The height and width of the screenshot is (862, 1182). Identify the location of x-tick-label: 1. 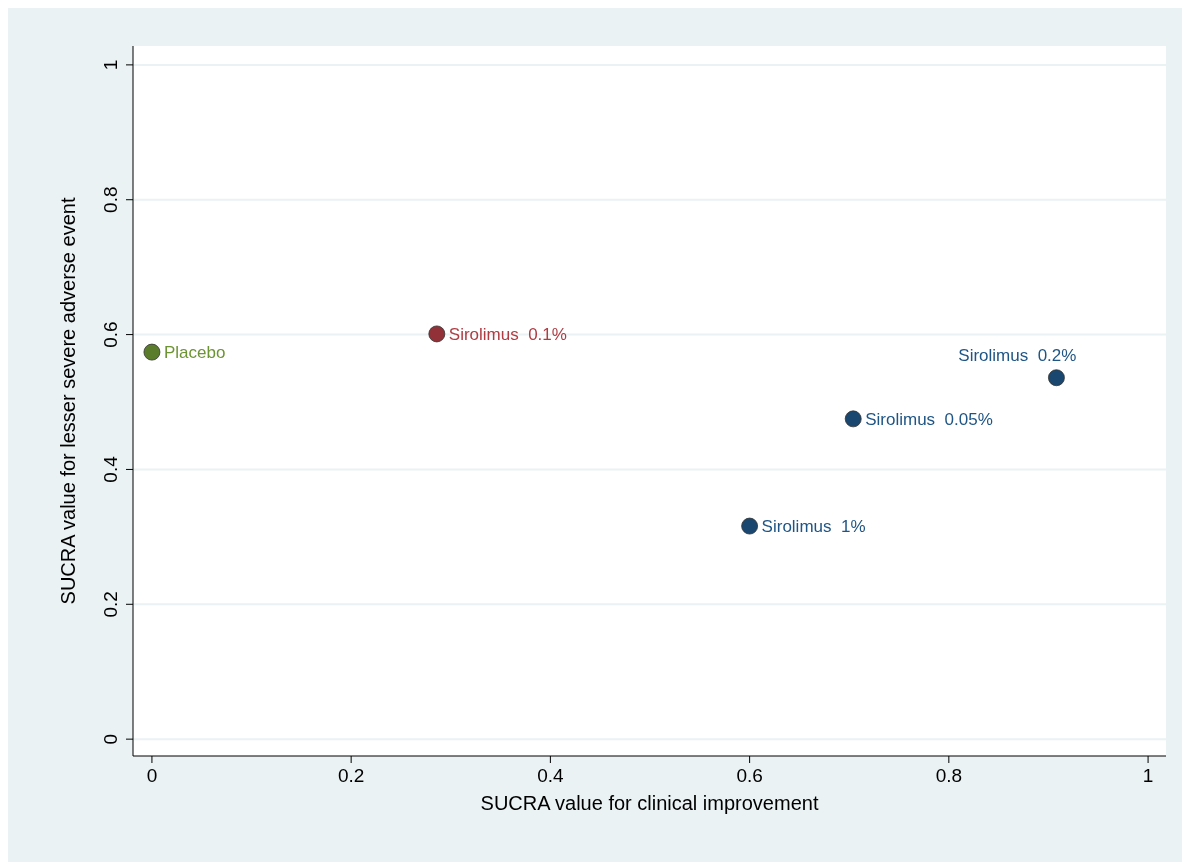
(1148, 775).